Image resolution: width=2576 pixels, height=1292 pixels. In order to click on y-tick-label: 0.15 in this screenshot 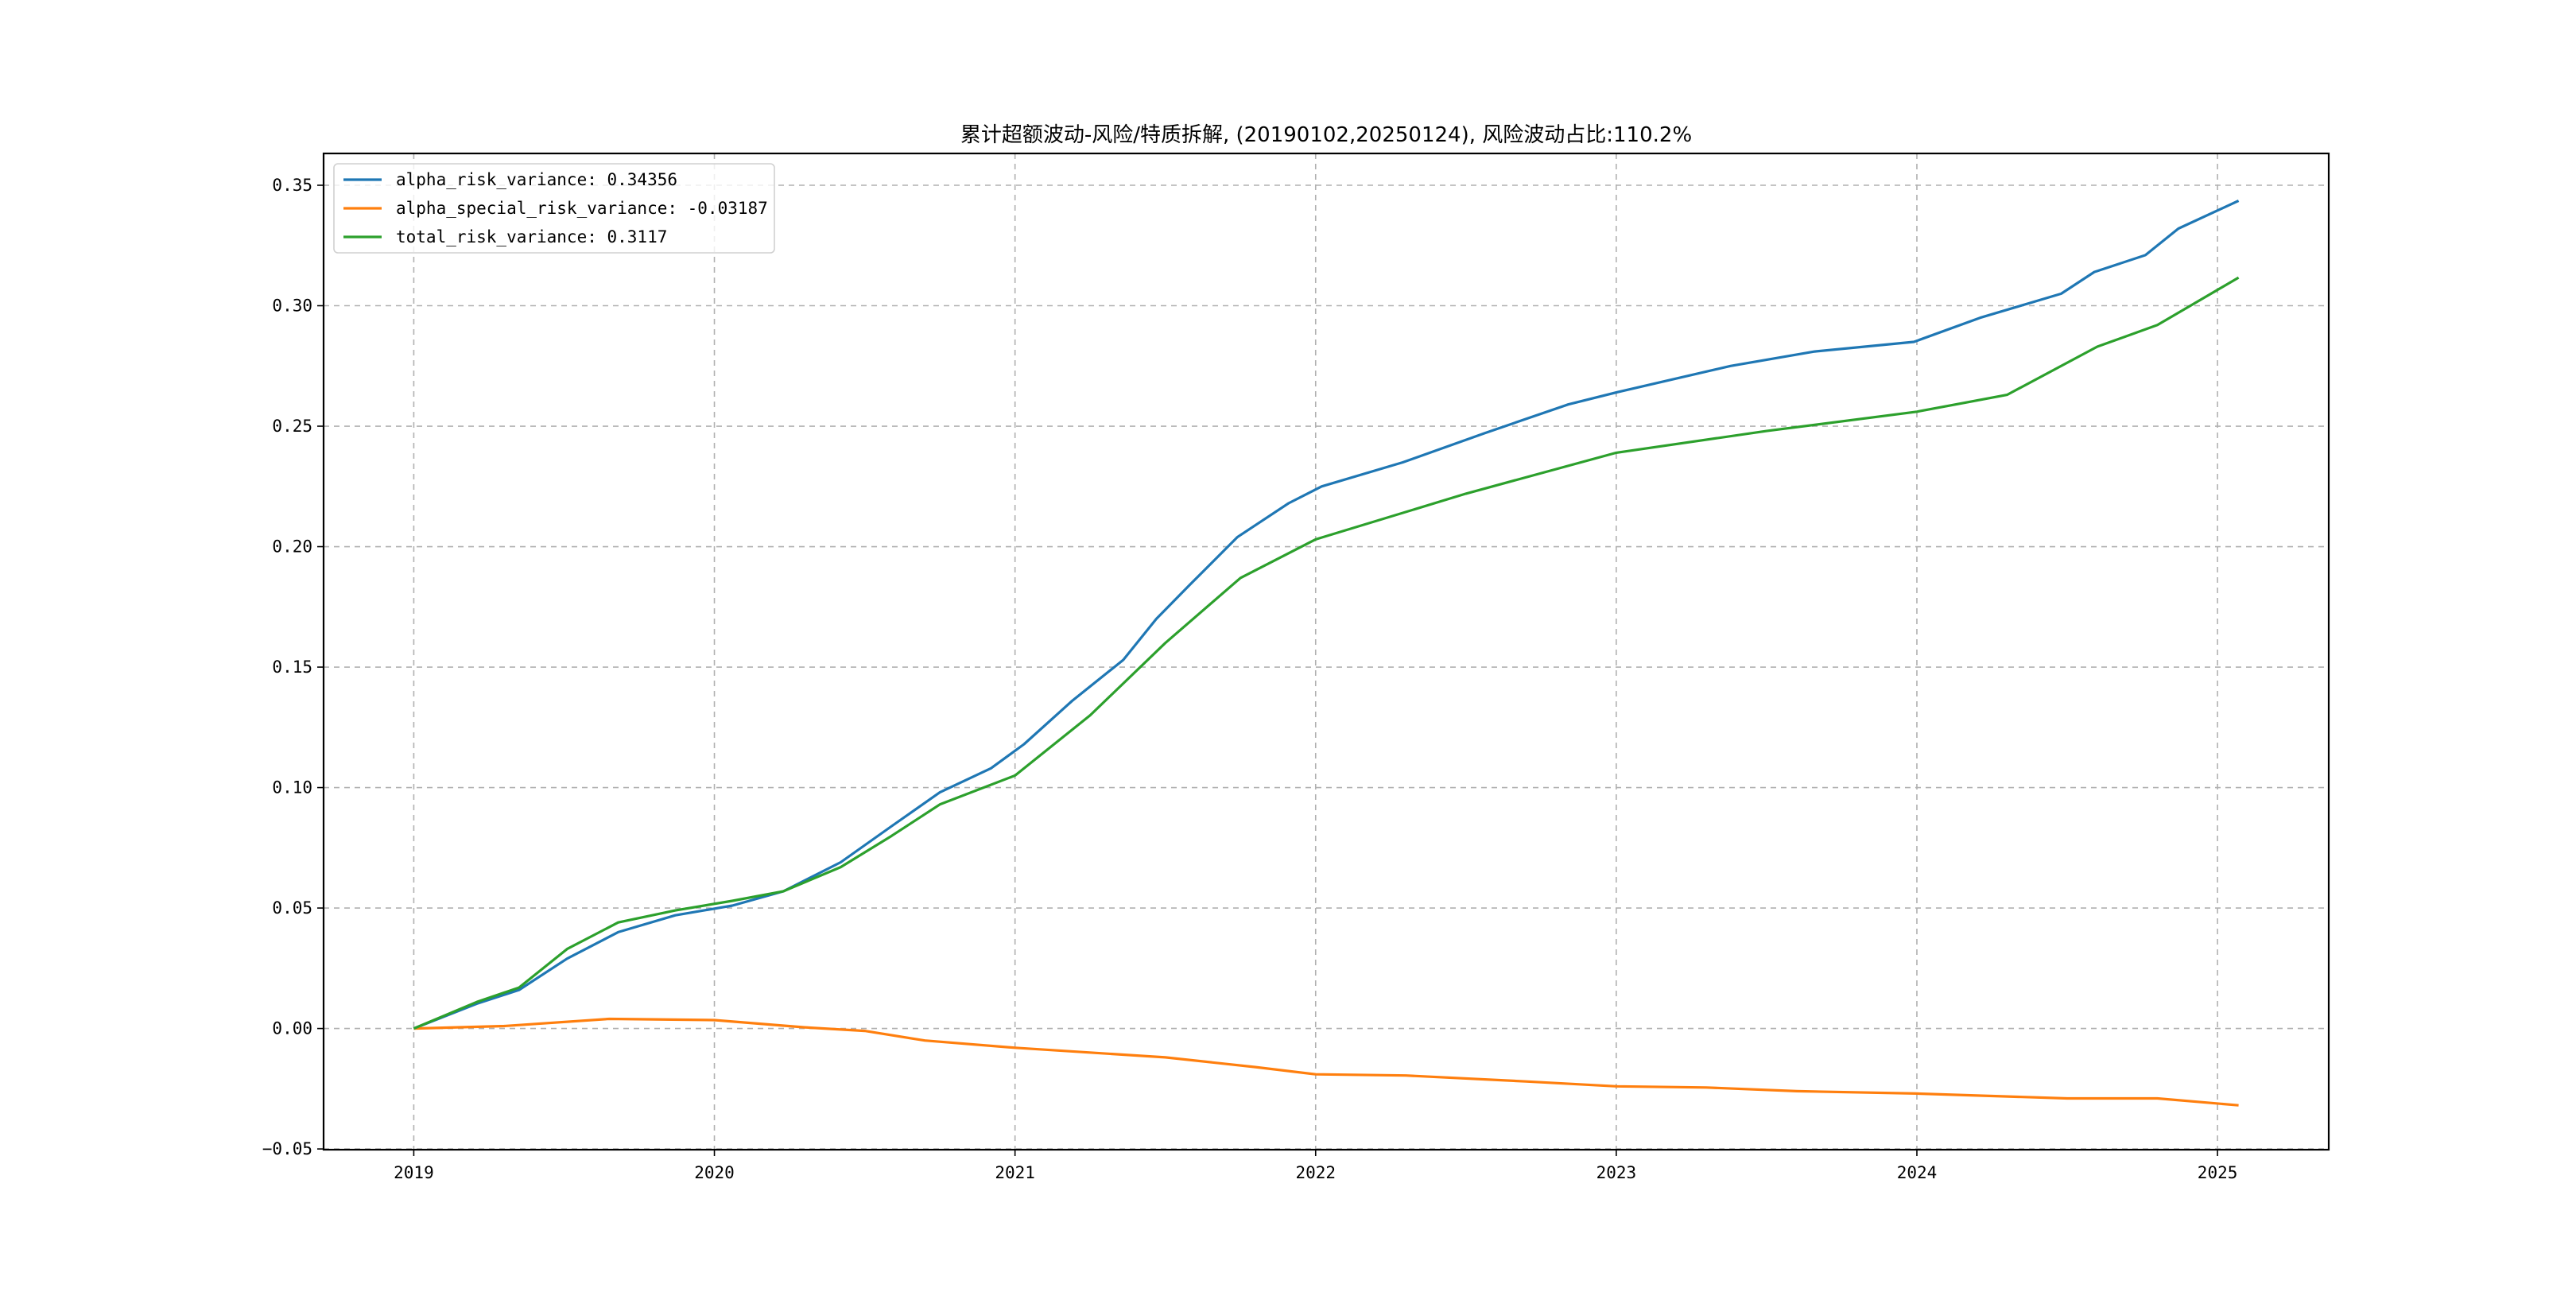, I will do `click(292, 668)`.